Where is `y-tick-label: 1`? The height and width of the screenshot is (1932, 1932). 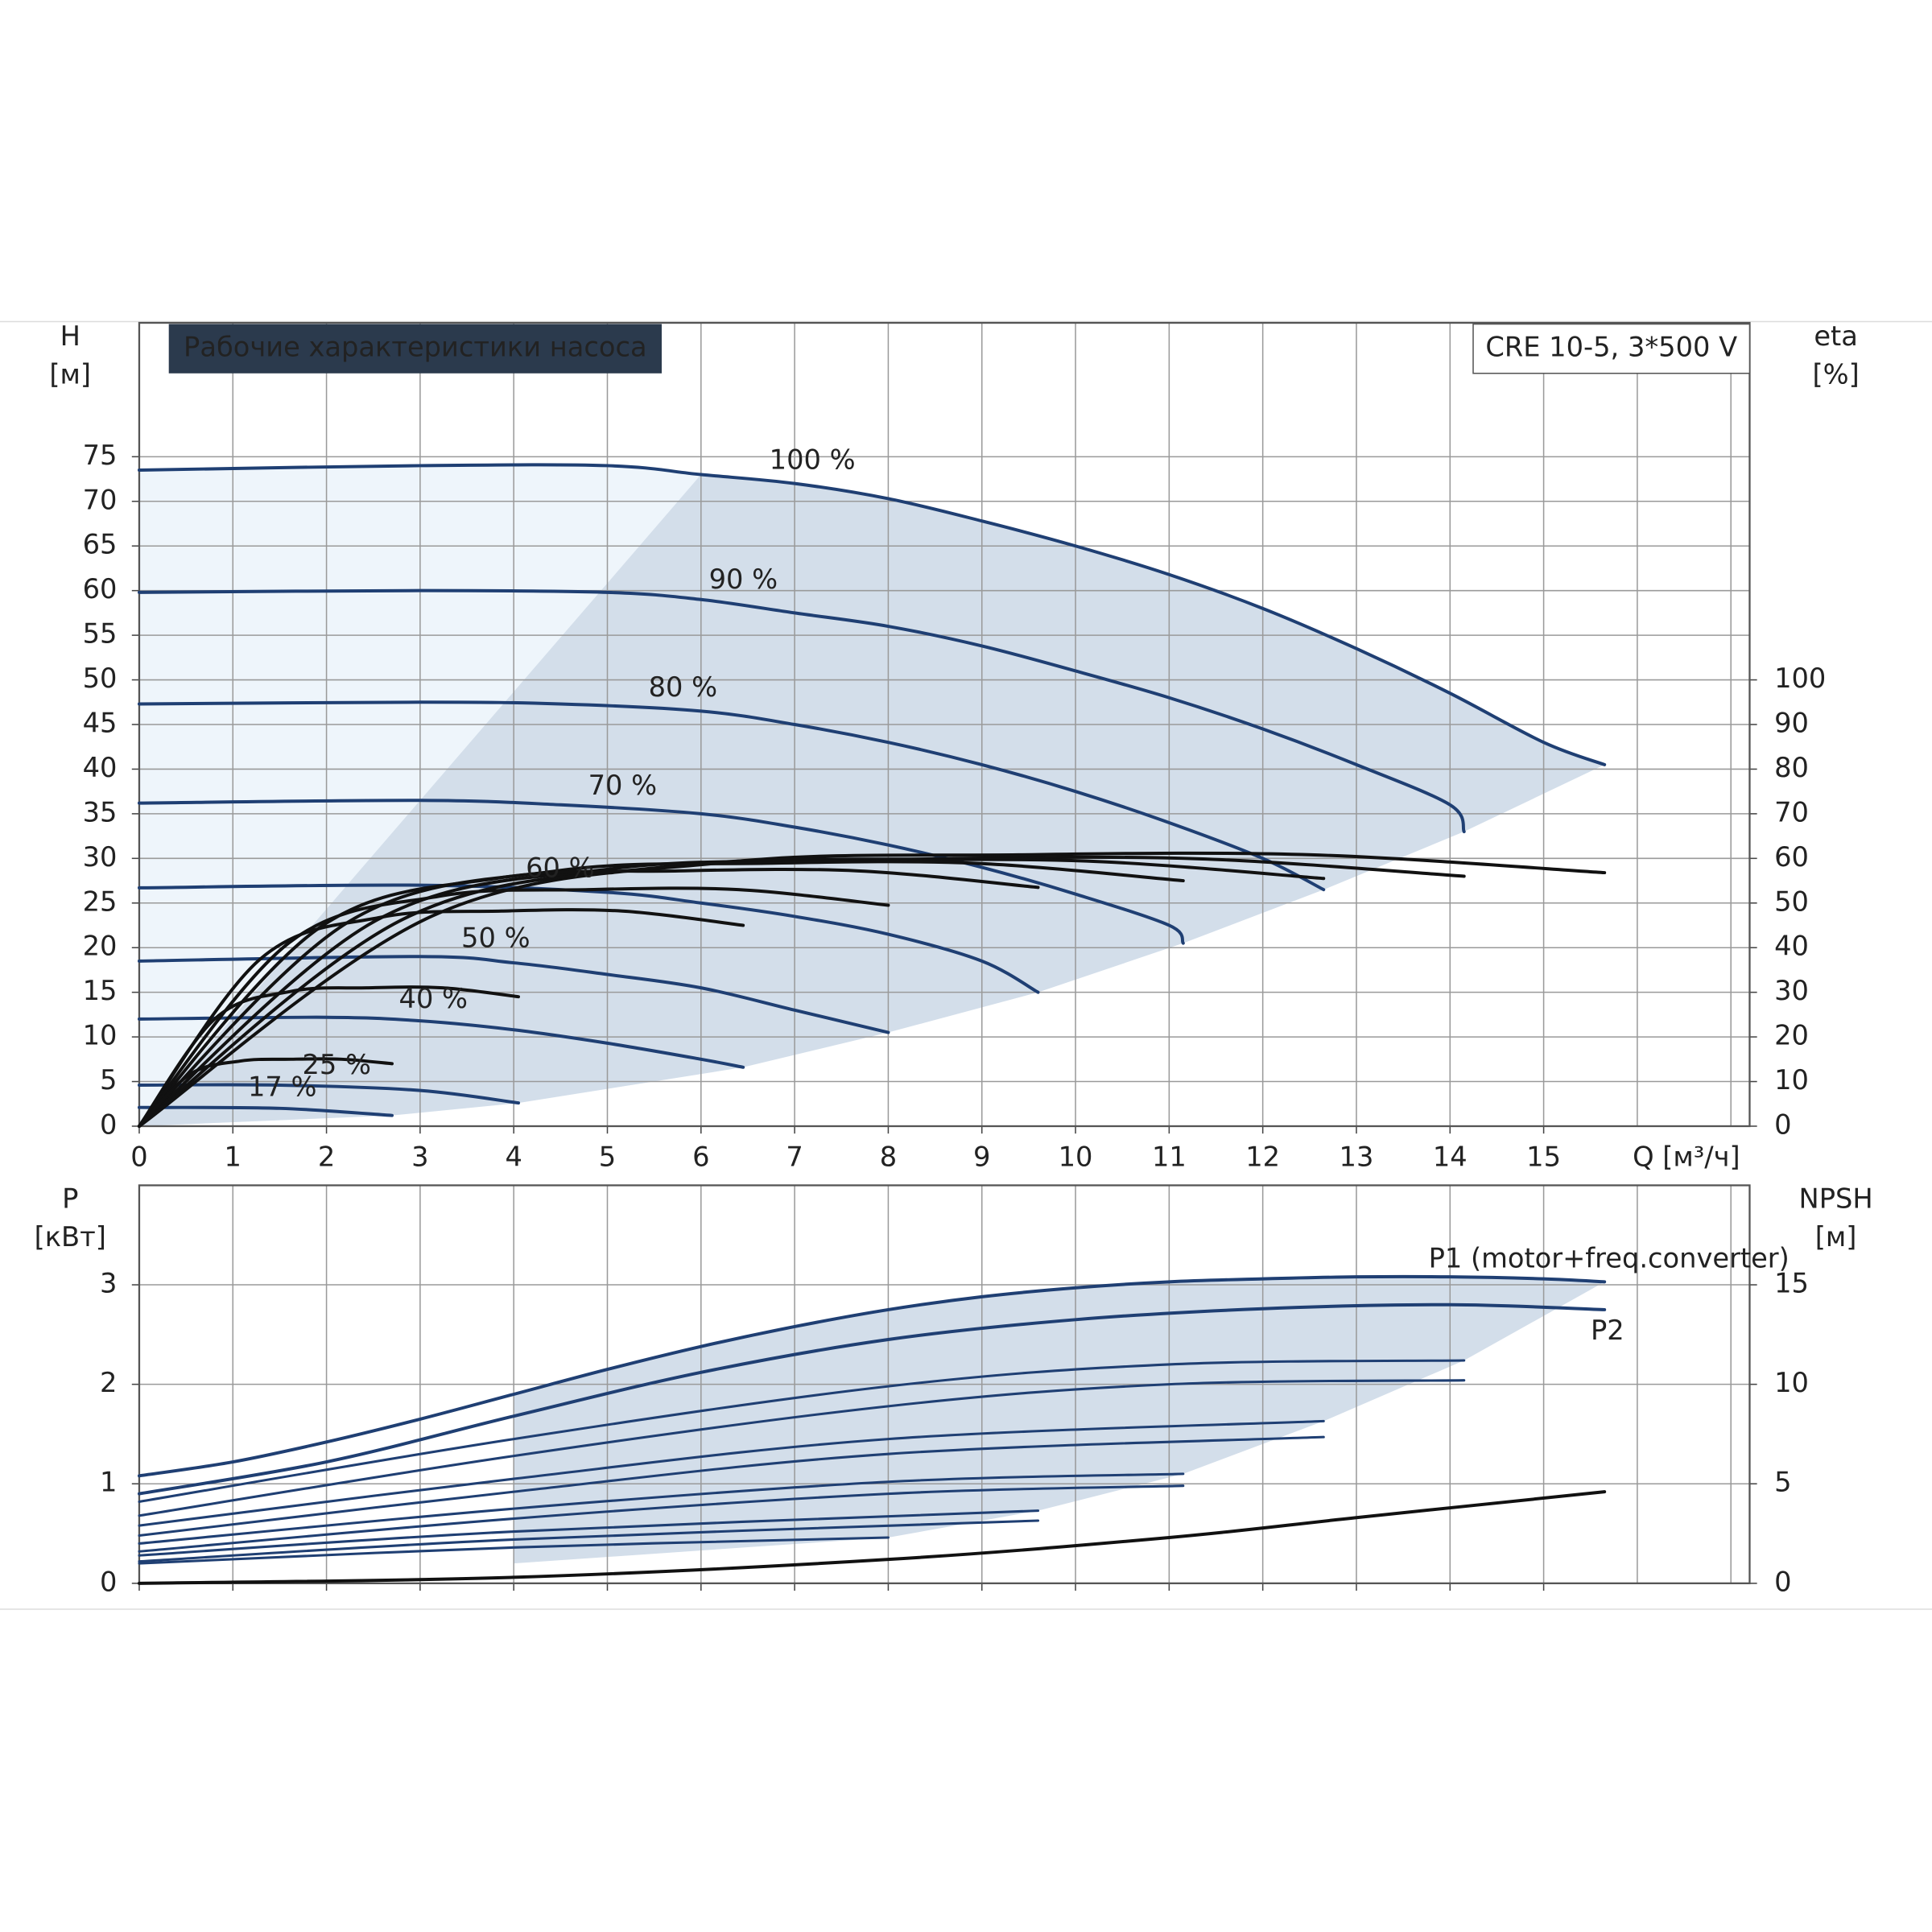 y-tick-label: 1 is located at coordinates (108, 1482).